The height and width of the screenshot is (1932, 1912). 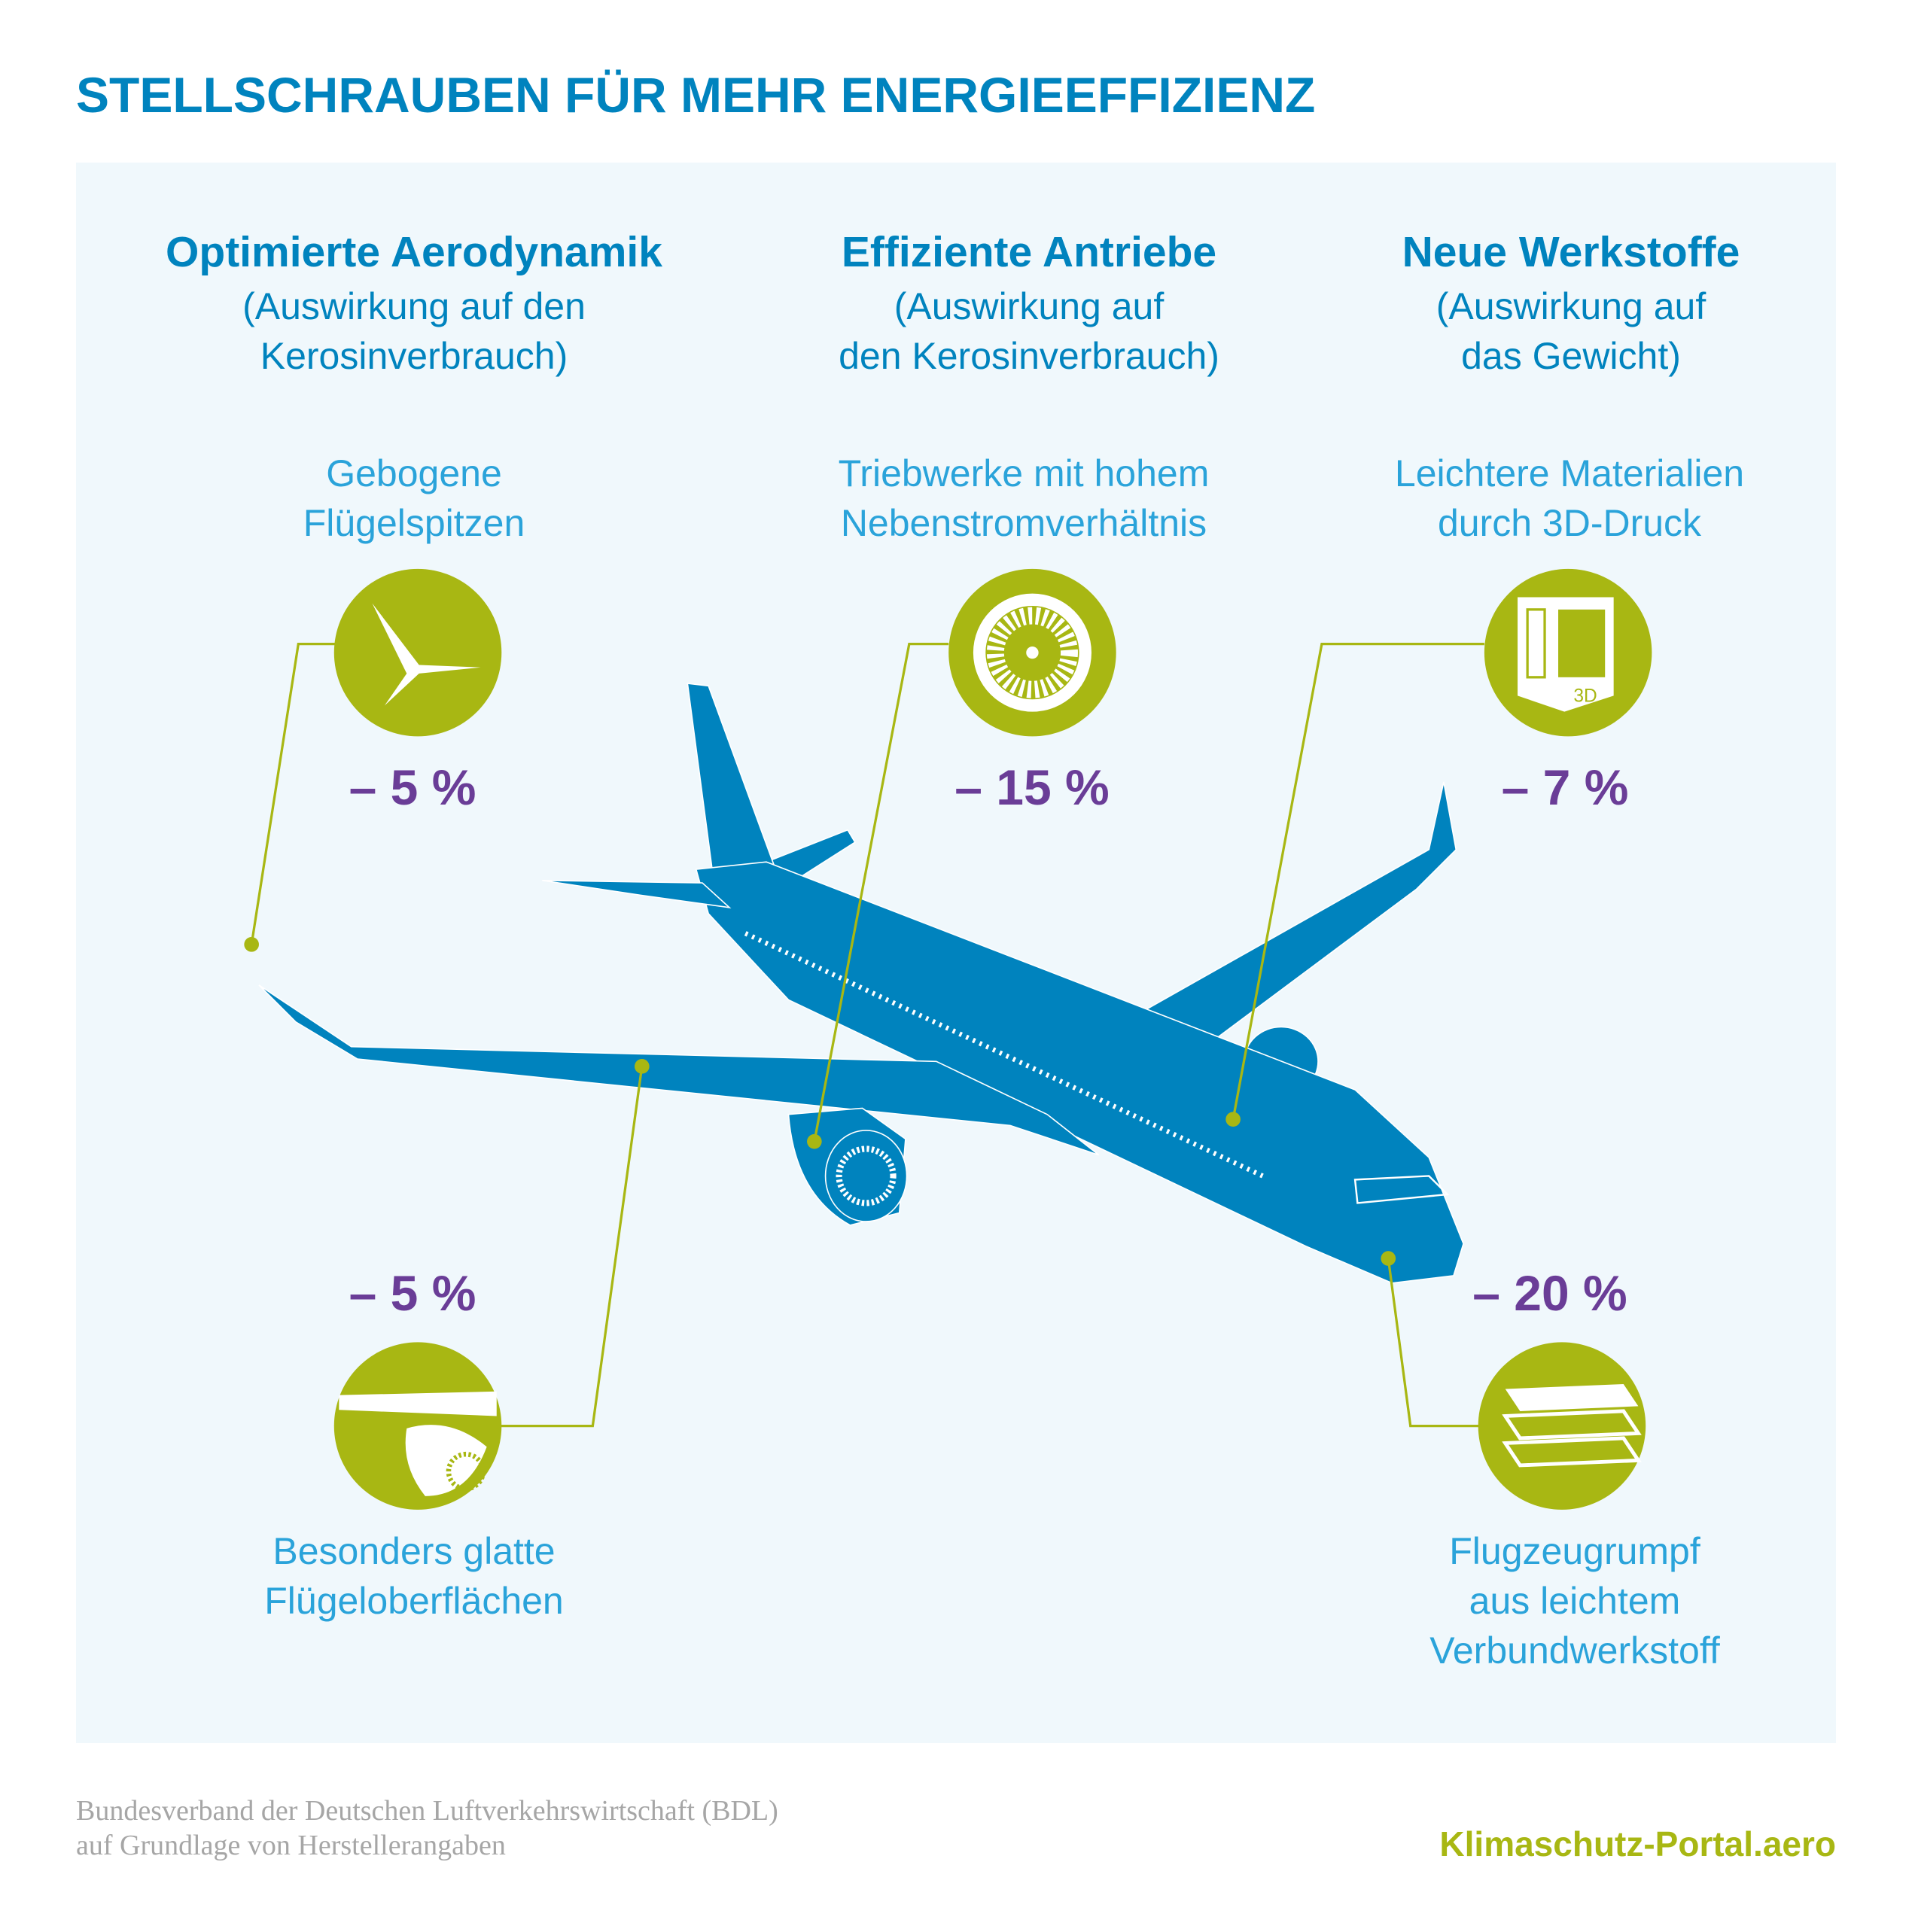 I want to click on brand-link: Klimaschutz-Portal.aero, so click(x=1638, y=1844).